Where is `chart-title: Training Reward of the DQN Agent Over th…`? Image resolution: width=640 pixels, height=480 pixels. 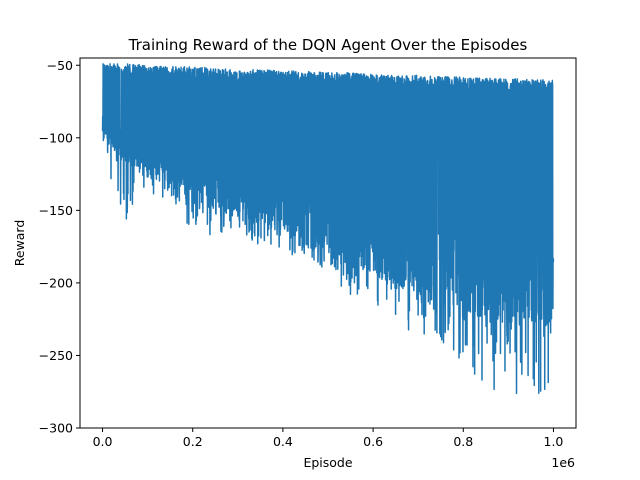
chart-title: Training Reward of the DQN Agent Over th… is located at coordinates (328, 45).